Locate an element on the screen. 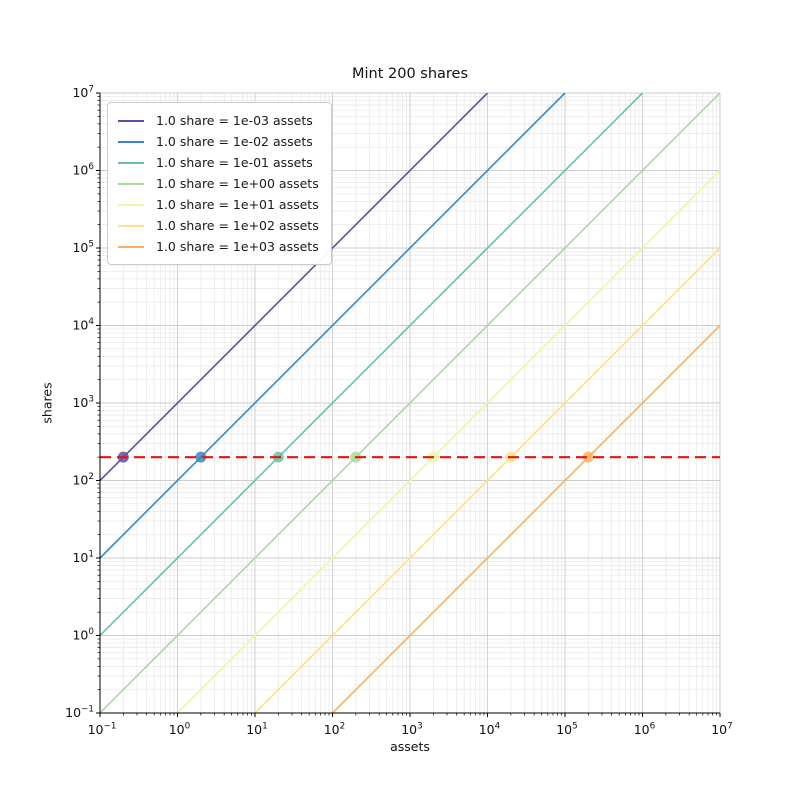 The image size is (800, 800). legend-item: 1.0 share = 1e-01 assets is located at coordinates (216, 162).